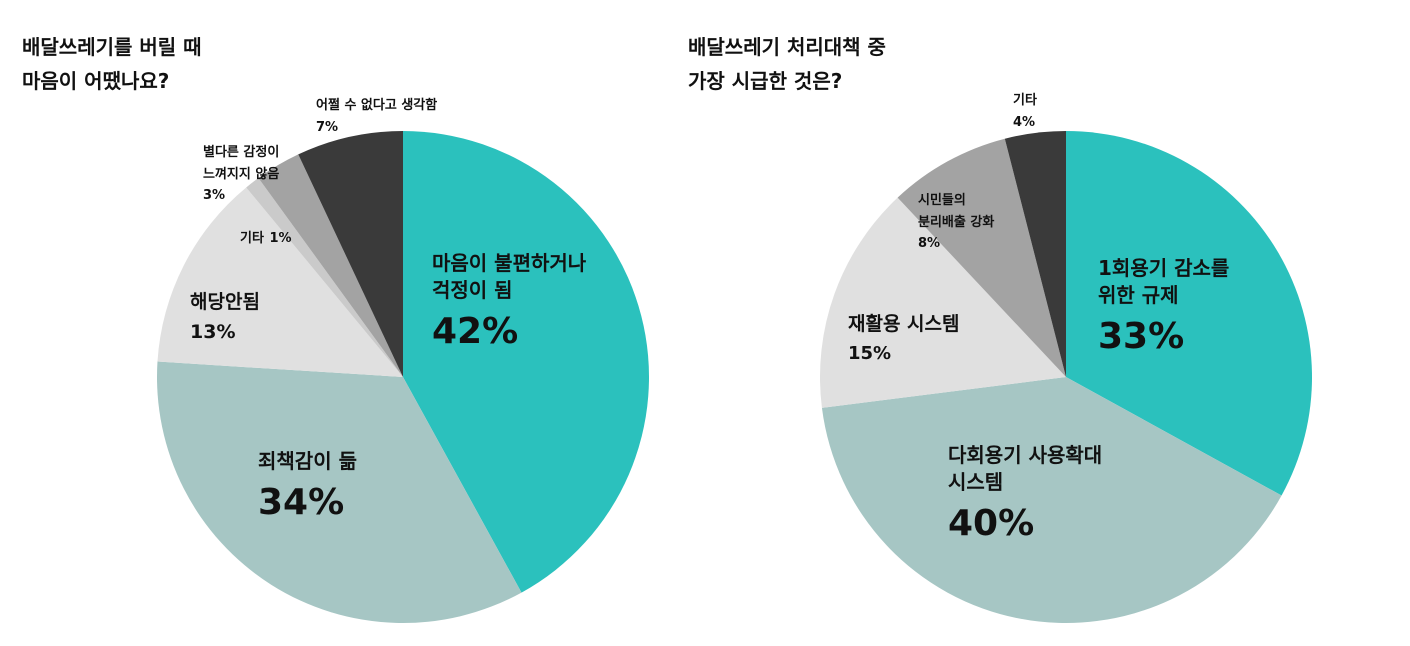  I want to click on slice-label: 마음이 불편하거나 걱정이 됨 42%, so click(509, 303).